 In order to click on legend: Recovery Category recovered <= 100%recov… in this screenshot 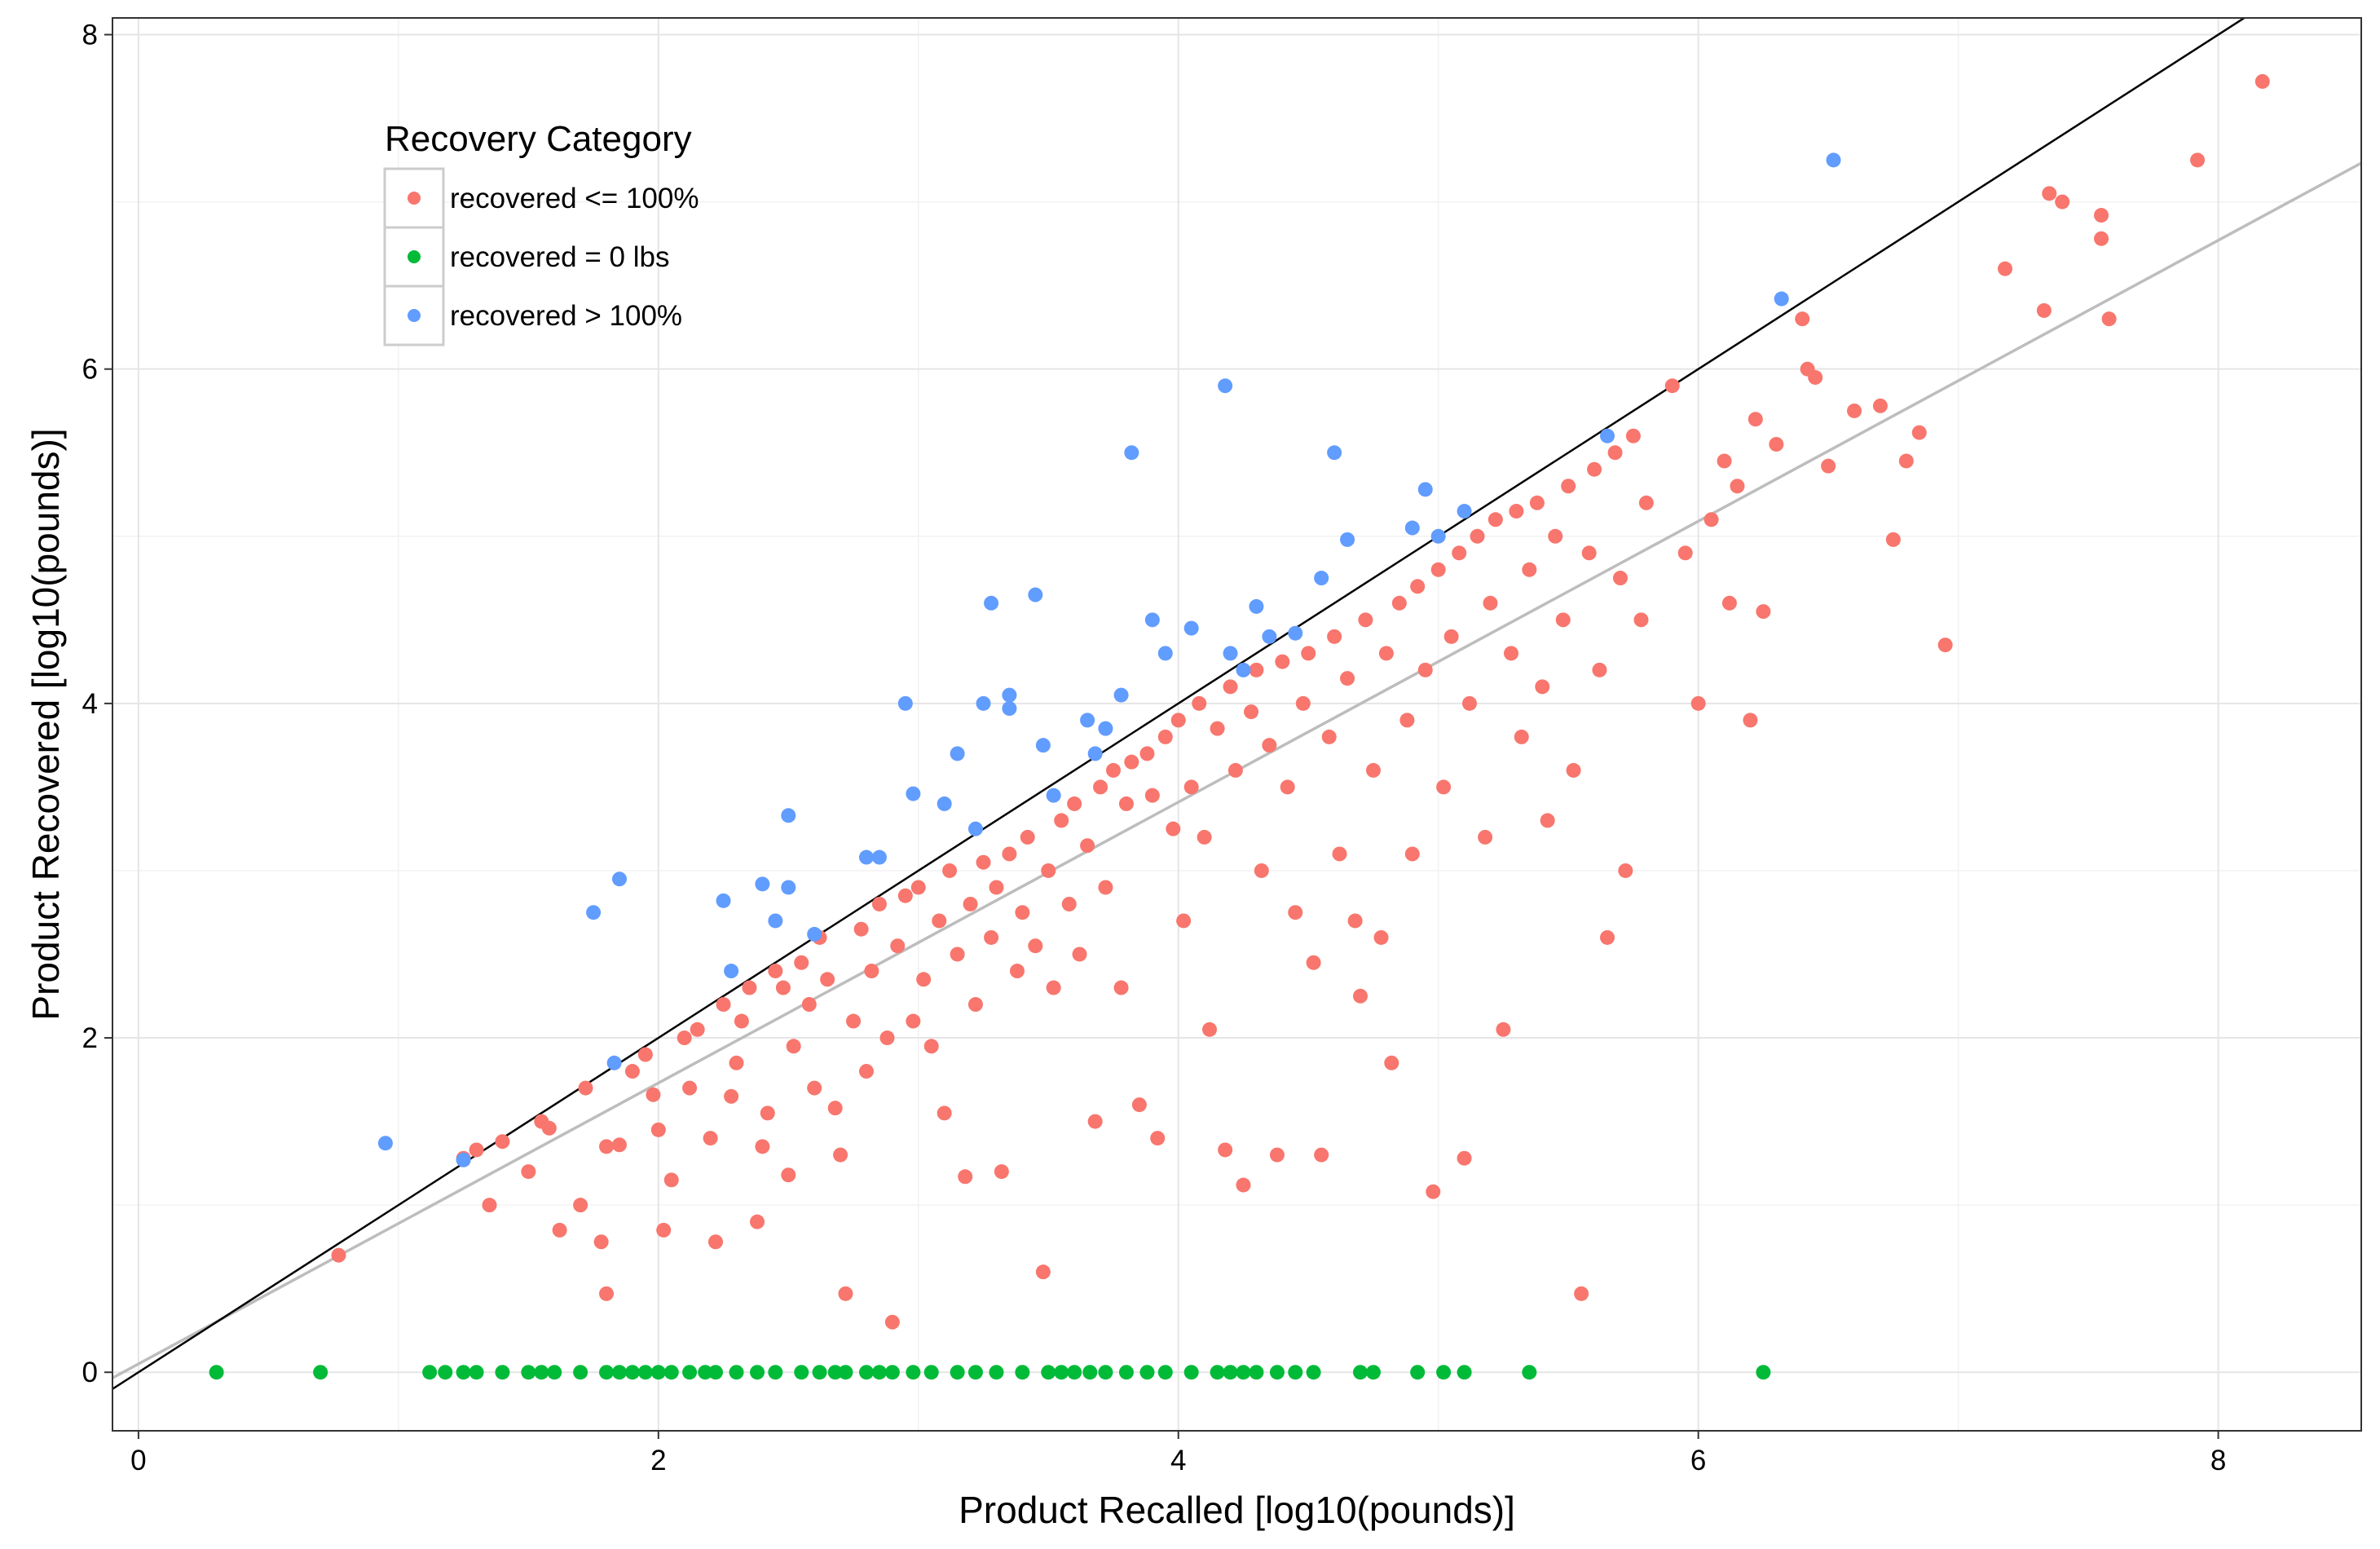, I will do `click(541, 232)`.